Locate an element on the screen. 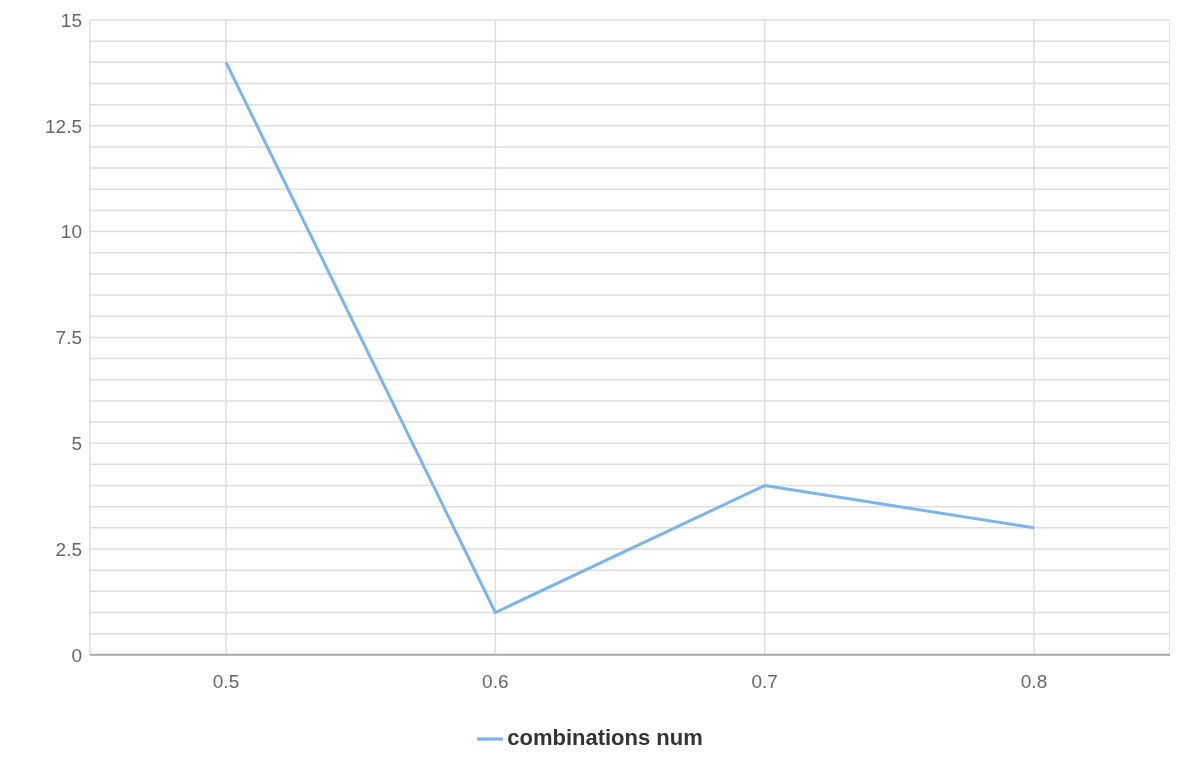  y-tick-label: 0 is located at coordinates (76, 655).